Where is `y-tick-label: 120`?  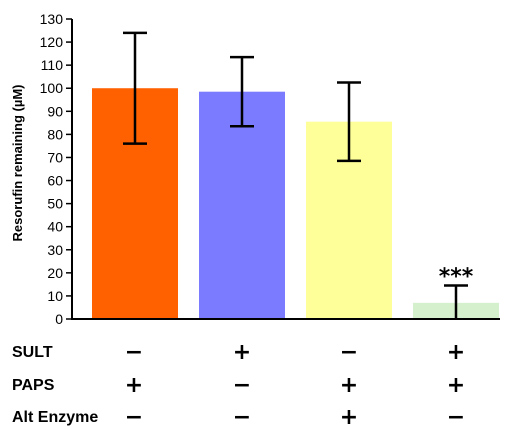
y-tick-label: 120 is located at coordinates (52, 42).